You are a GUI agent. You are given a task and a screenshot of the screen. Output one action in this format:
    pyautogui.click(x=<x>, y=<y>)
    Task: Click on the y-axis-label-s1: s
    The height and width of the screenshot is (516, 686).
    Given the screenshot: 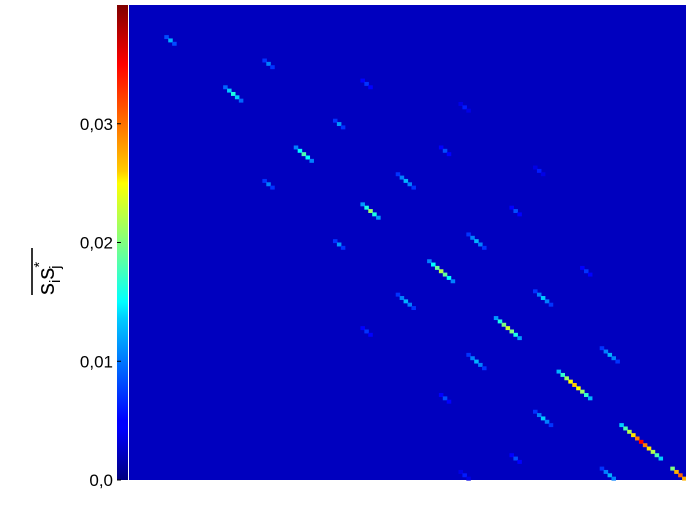 What is the action you would take?
    pyautogui.click(x=46, y=289)
    